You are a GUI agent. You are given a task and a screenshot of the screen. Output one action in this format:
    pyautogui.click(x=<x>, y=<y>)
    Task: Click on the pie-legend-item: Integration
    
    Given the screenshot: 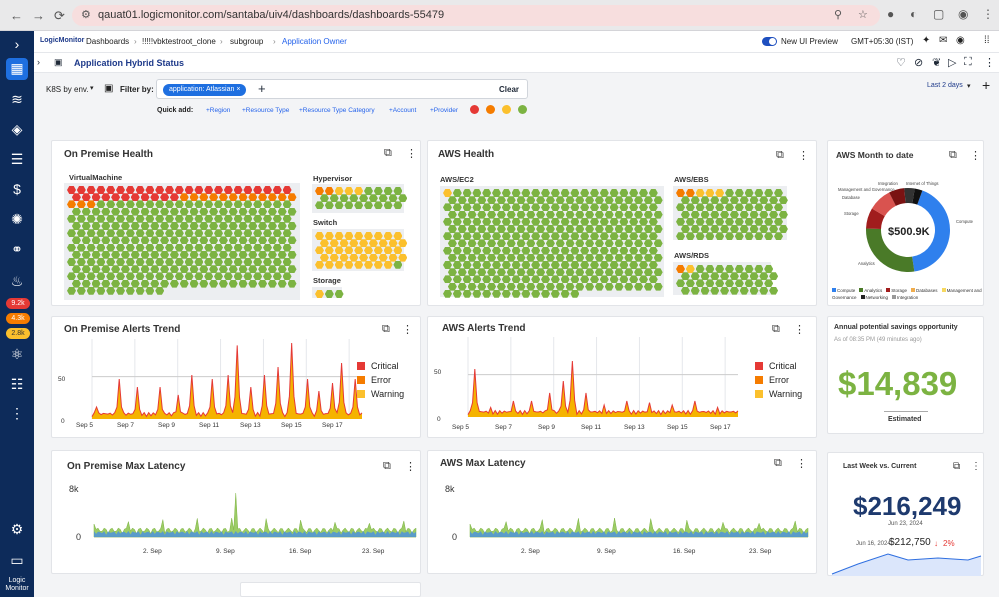 What is the action you would take?
    pyautogui.click(x=905, y=297)
    